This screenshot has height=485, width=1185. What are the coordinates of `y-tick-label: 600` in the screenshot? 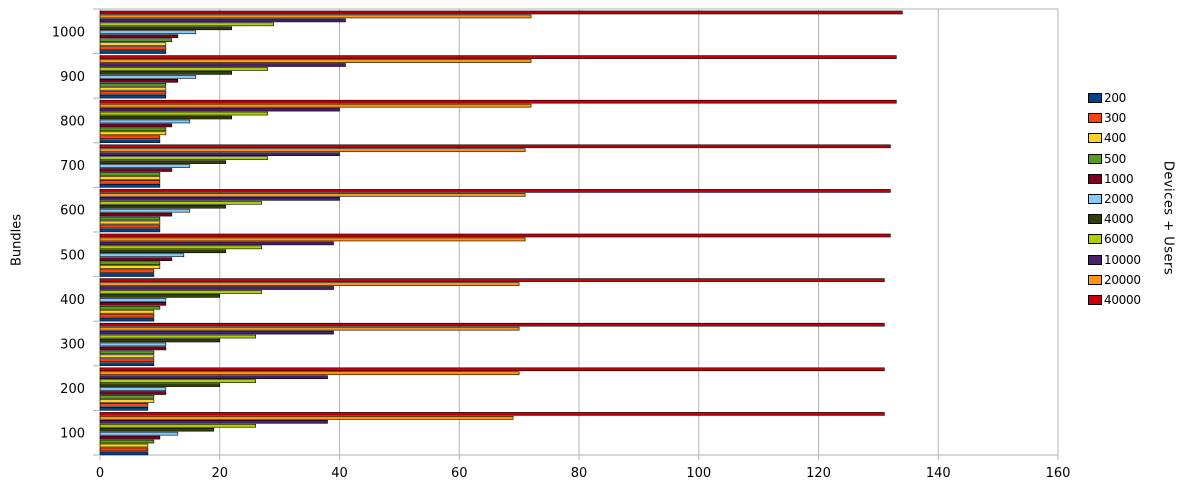 It's located at (72, 211).